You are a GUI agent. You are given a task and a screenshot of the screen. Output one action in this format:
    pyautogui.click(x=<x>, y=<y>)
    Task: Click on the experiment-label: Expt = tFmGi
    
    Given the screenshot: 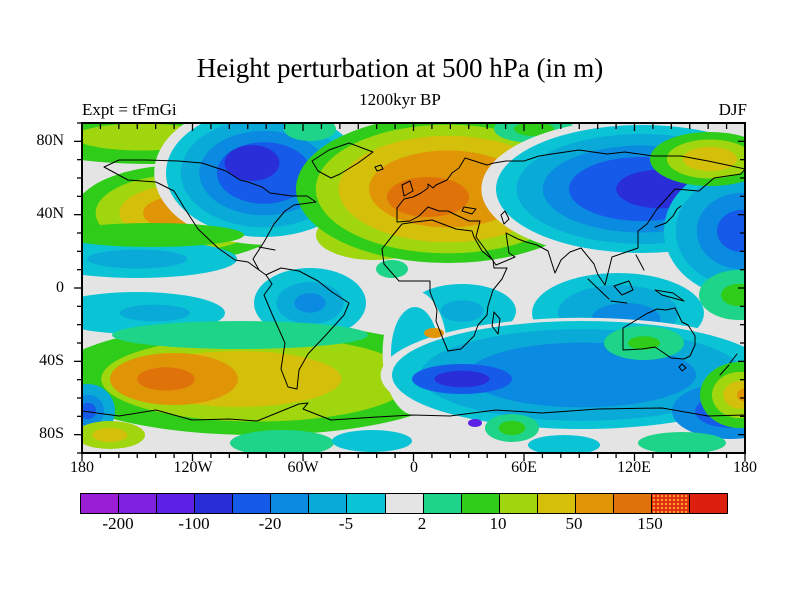 What is the action you would take?
    pyautogui.click(x=129, y=109)
    